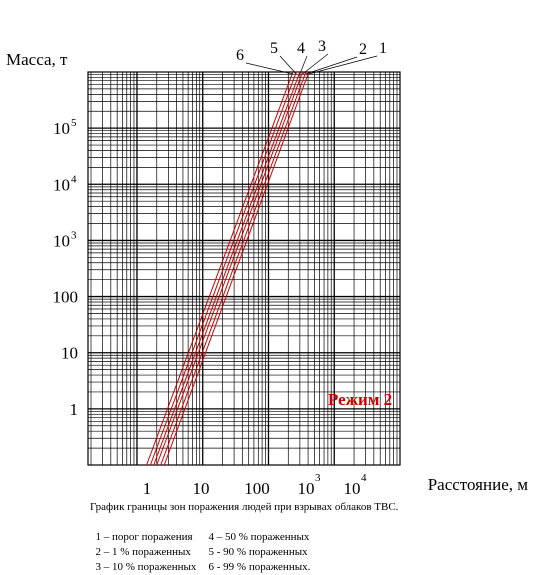 This screenshot has height=575, width=539. Describe the element at coordinates (37, 59) in the screenshot. I see `y-axis-title: Масса, т` at that location.